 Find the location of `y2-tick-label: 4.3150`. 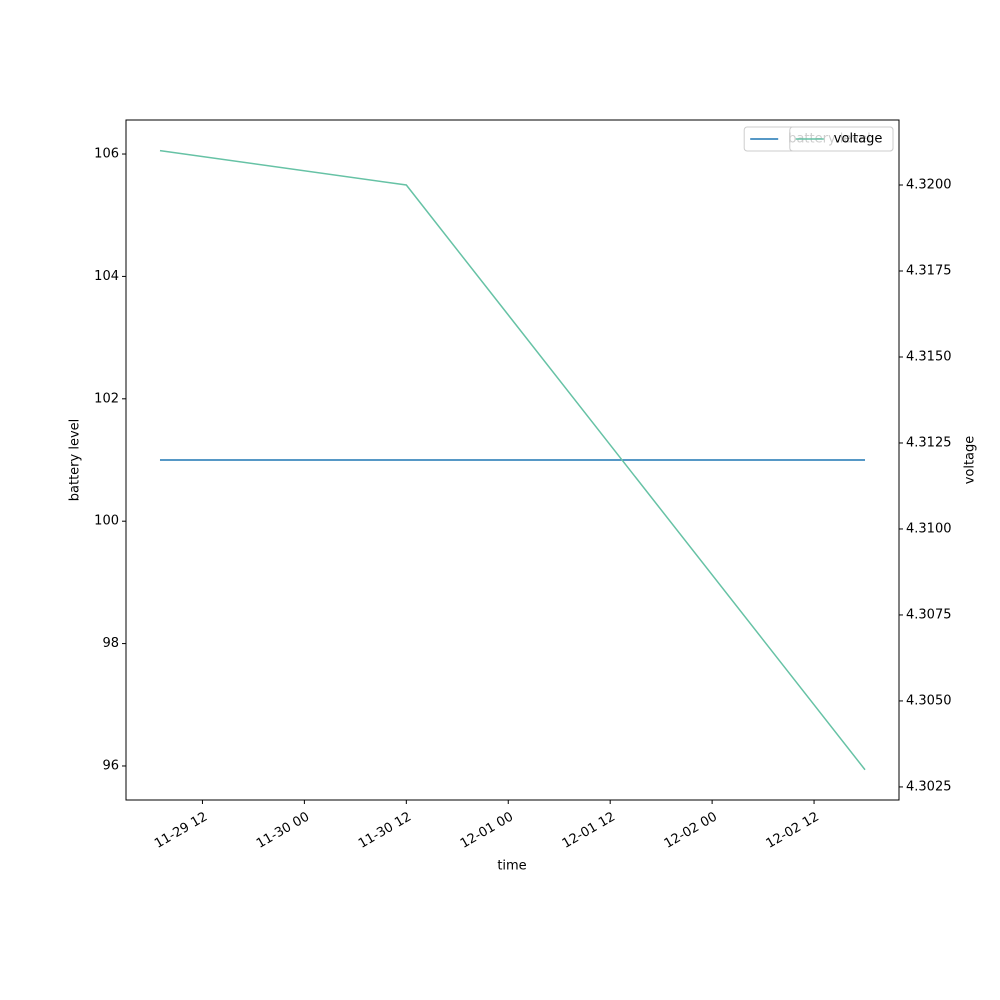

y2-tick-label: 4.3150 is located at coordinates (929, 356).